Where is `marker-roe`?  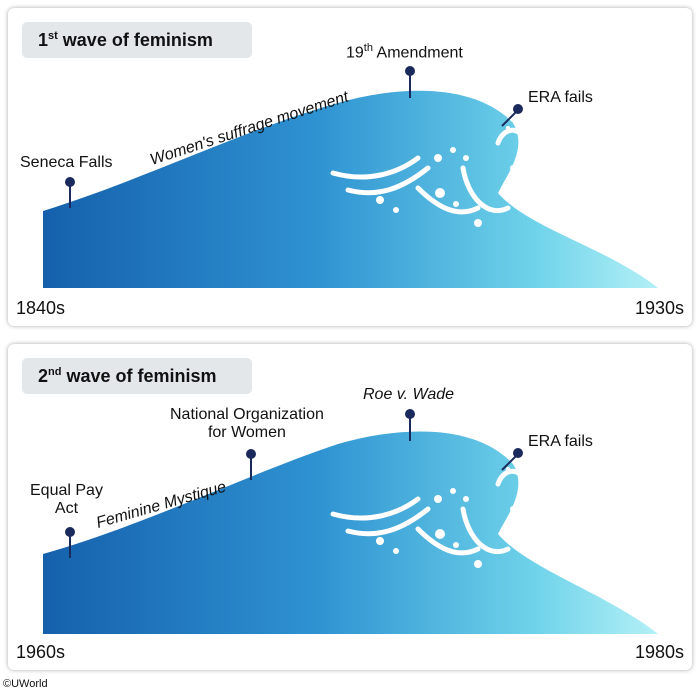
marker-roe is located at coordinates (410, 425).